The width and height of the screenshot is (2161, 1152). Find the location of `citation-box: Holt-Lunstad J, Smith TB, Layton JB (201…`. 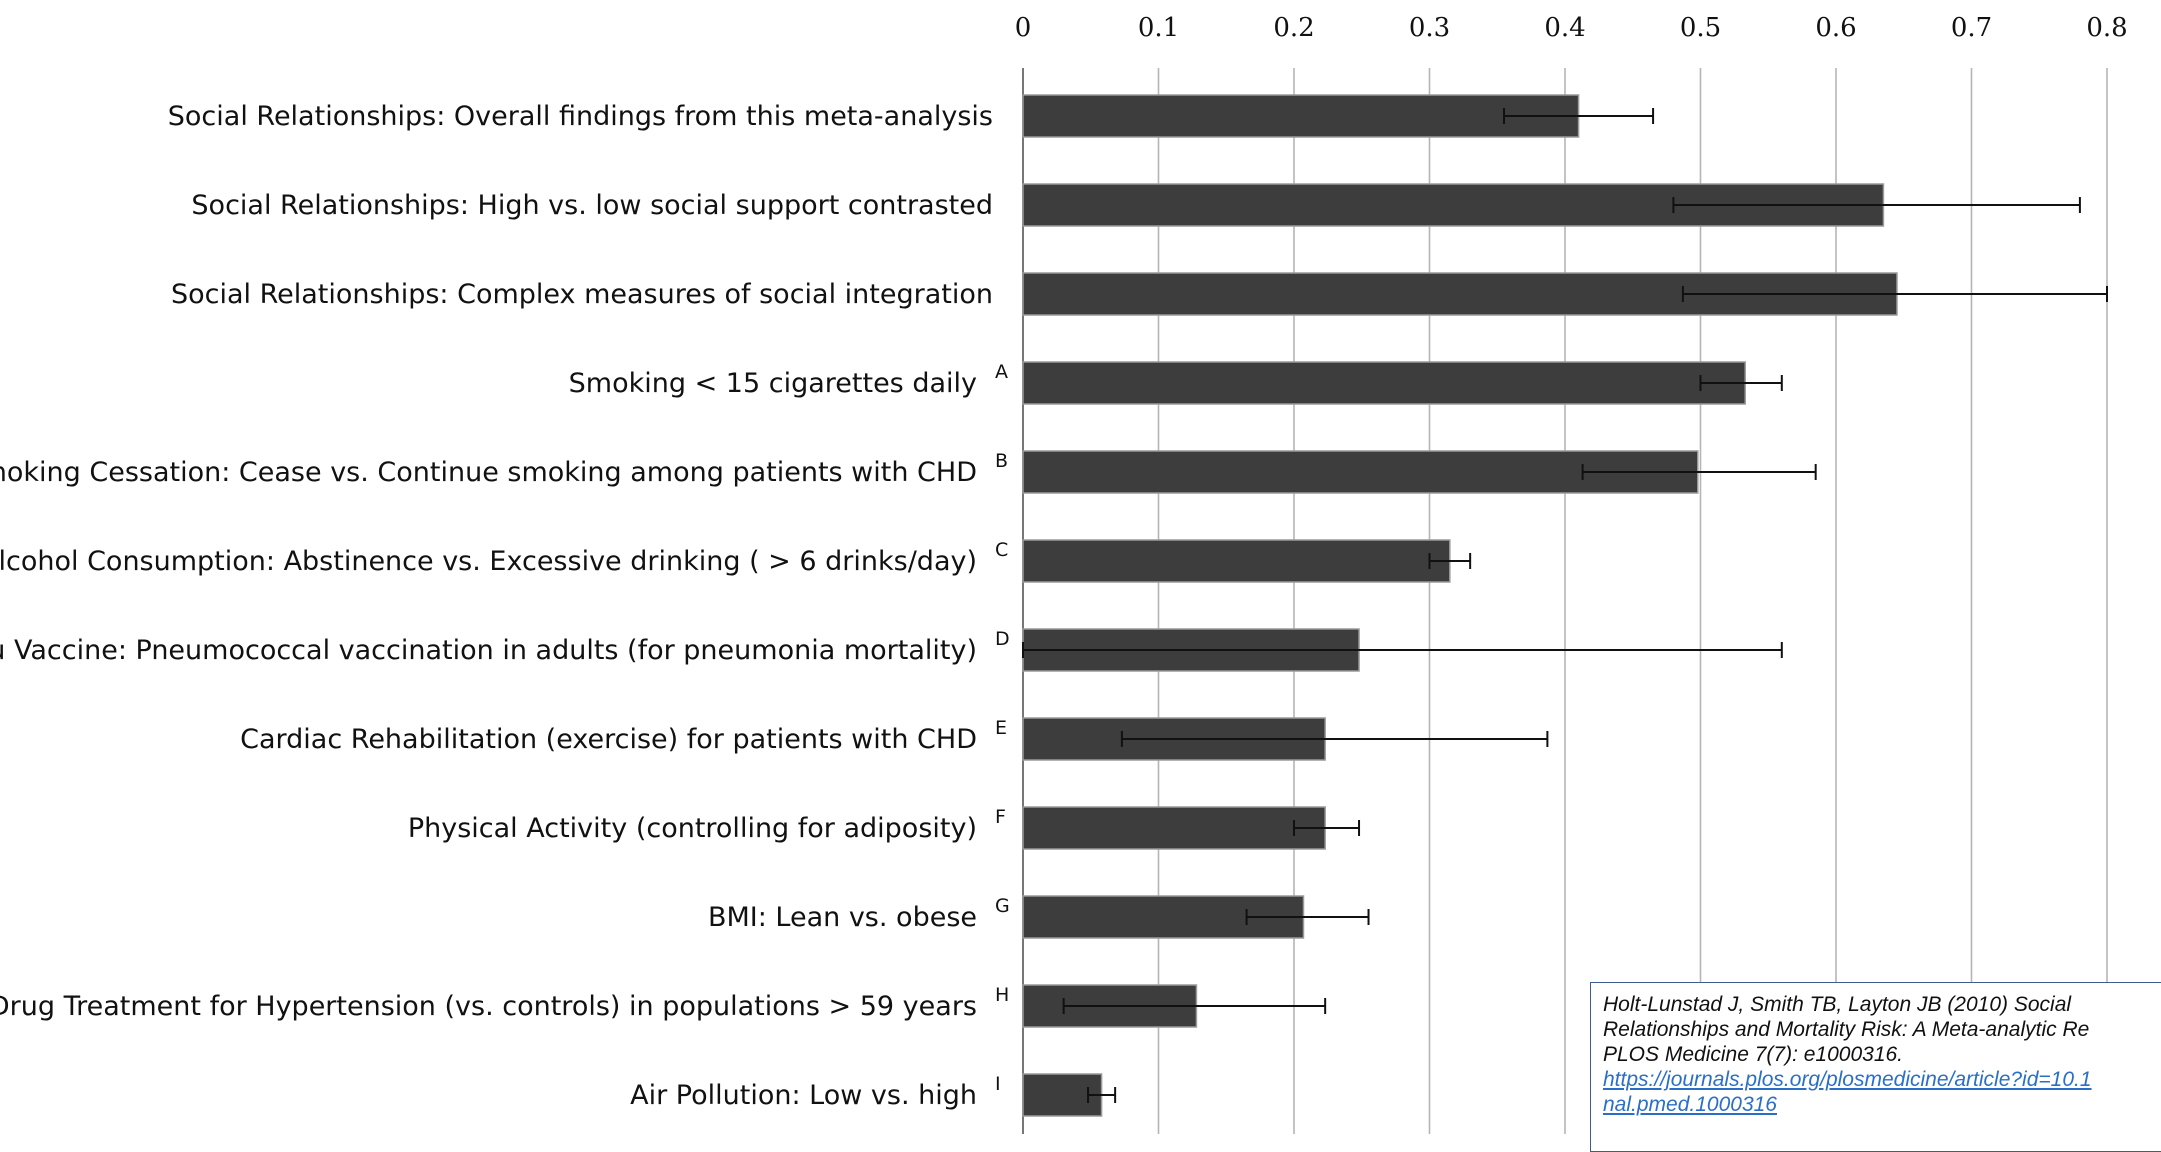

citation-box: Holt-Lunstad J, Smith TB, Layton JB (201… is located at coordinates (1875, 1067).